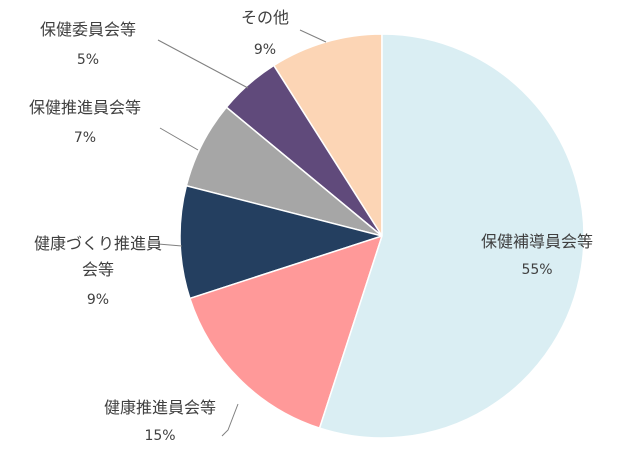  I want to click on value-label: 55%, so click(537, 270).